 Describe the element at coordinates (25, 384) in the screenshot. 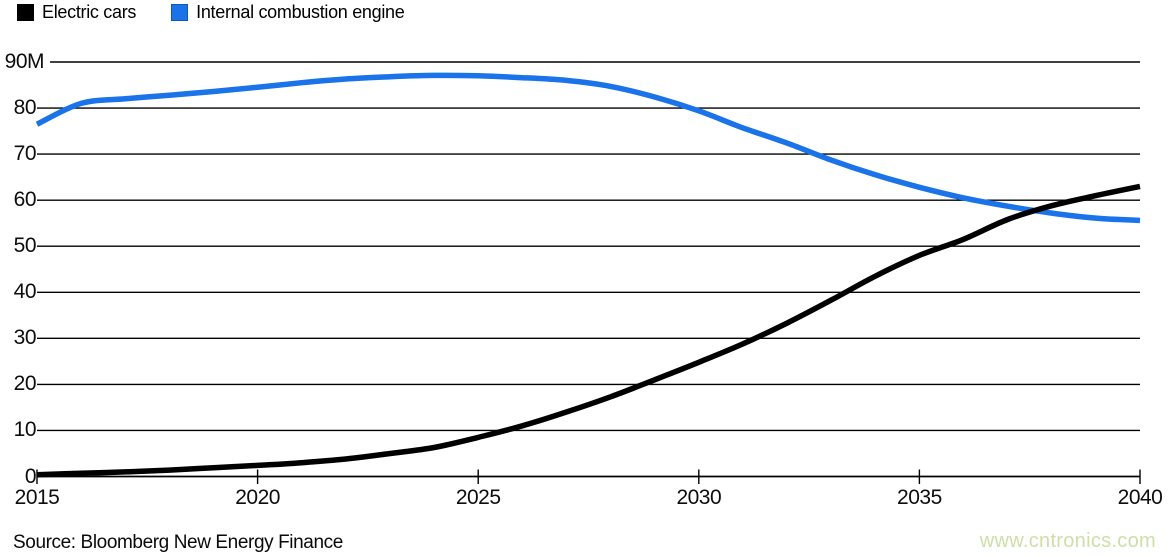

I see `y-axis-tick-label-20: 20` at that location.